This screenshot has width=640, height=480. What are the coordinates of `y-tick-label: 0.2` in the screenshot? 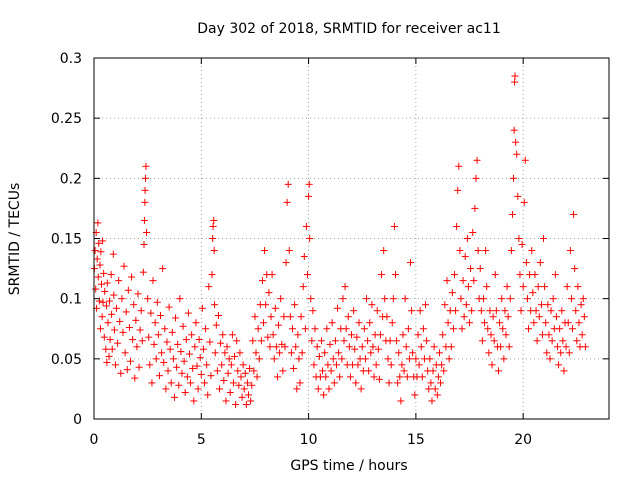 It's located at (71, 179).